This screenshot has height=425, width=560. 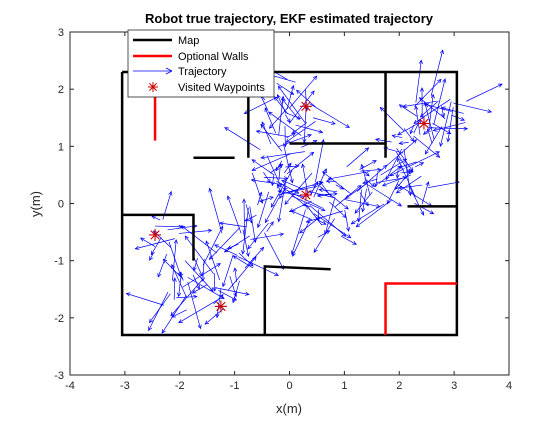 What do you see at coordinates (213, 57) in the screenshot?
I see `legend-optional-walls-label: Optional Walls` at bounding box center [213, 57].